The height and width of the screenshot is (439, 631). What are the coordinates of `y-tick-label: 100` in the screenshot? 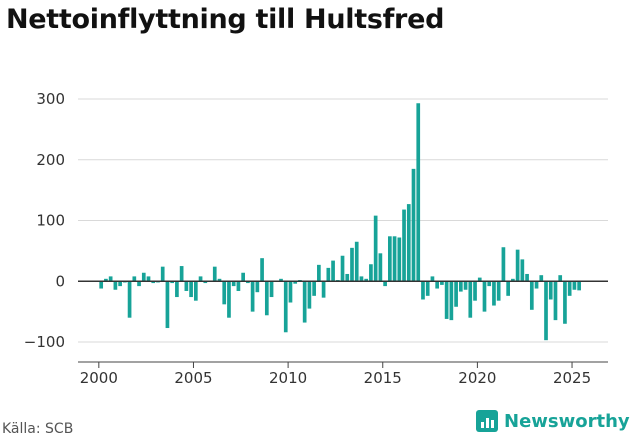 It's located at (50, 221).